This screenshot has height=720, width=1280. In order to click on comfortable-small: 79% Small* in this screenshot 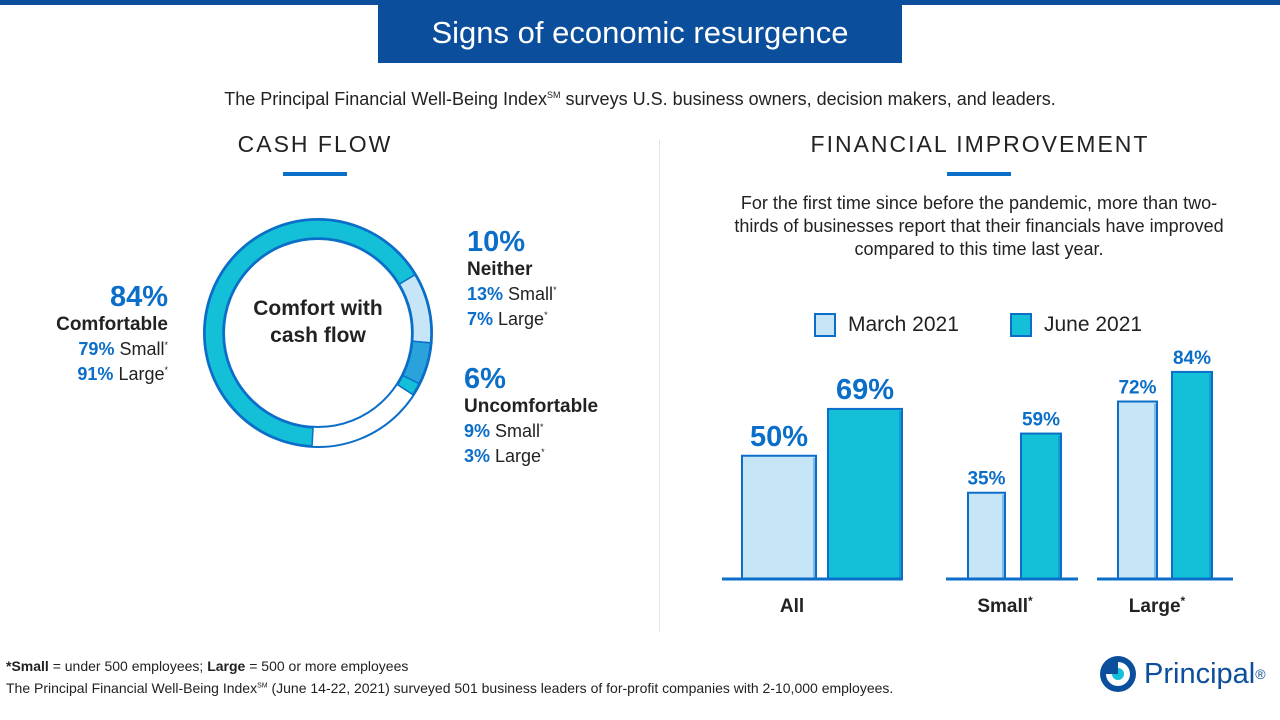, I will do `click(104, 349)`.